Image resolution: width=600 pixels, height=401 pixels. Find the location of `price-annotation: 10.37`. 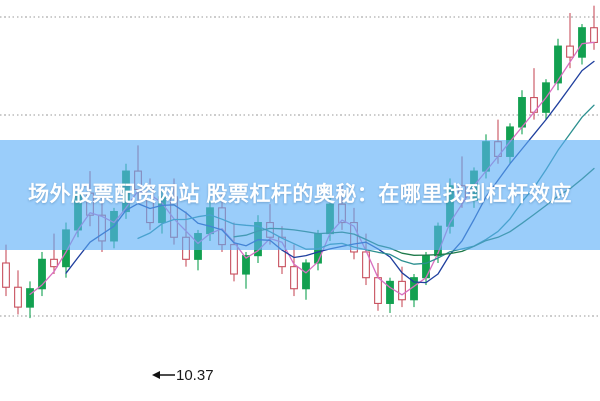

price-annotation: 10.37 is located at coordinates (183, 375).